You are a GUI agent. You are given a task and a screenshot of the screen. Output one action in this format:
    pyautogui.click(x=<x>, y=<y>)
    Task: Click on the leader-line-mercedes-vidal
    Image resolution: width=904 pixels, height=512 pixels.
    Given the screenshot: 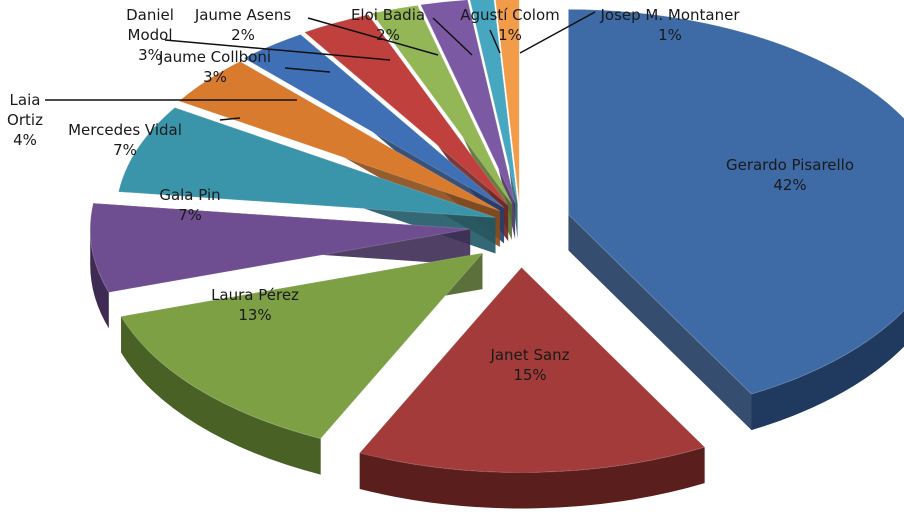 What is the action you would take?
    pyautogui.click(x=230, y=119)
    